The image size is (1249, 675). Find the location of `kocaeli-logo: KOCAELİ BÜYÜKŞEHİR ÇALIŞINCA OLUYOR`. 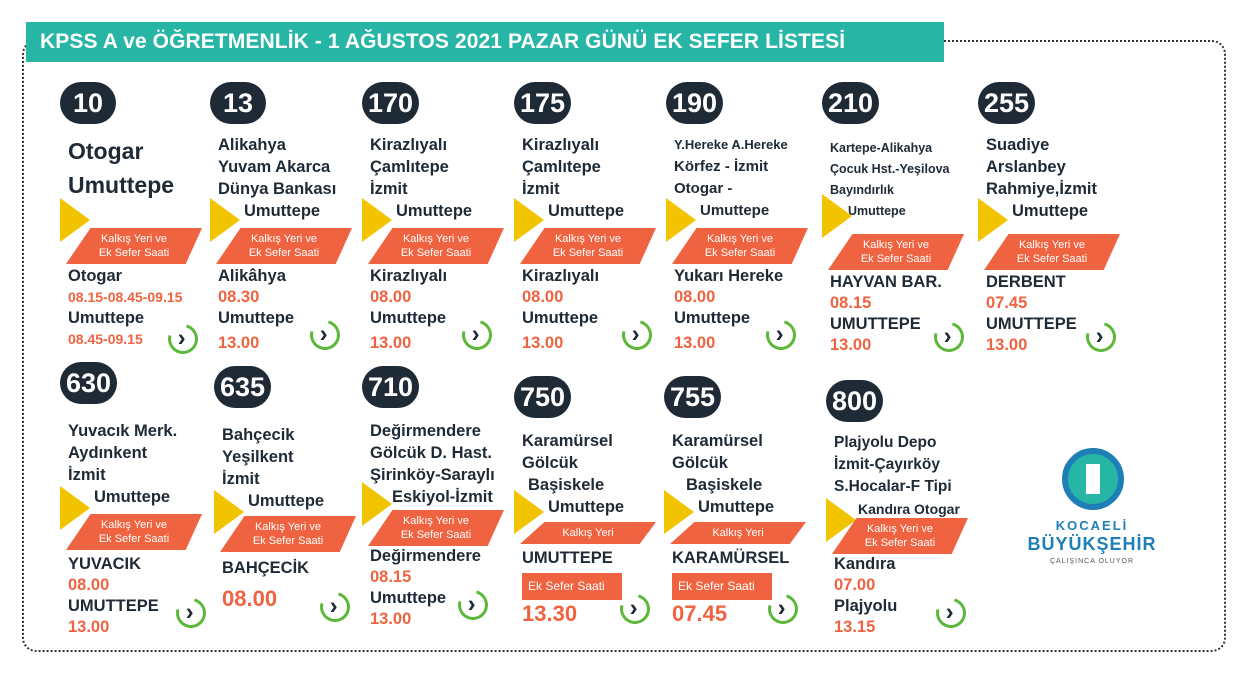

kocaeli-logo: KOCAELİ BÜYÜKŞEHİR ÇALIŞINCA OLUYOR is located at coordinates (1092, 518).